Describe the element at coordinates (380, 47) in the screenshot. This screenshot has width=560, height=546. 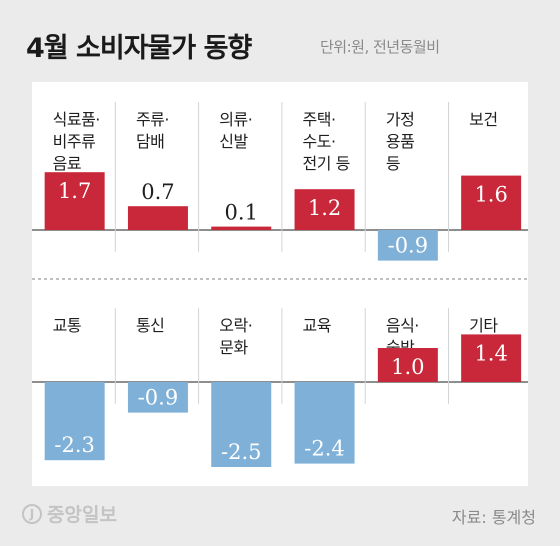
I see `unit-note: 단위:원, 전년동월비` at that location.